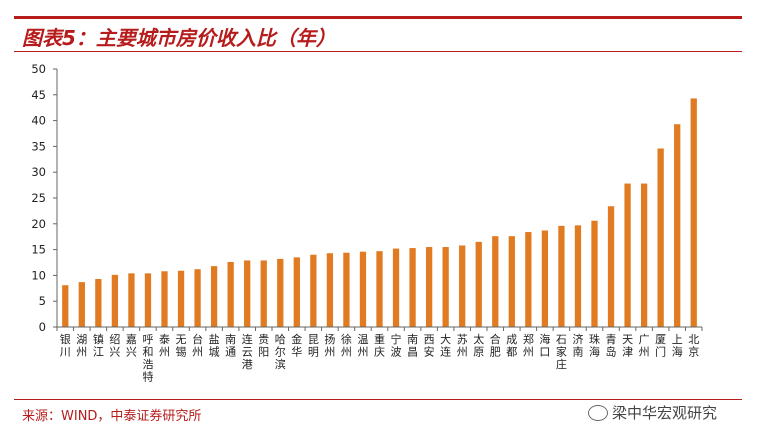 This screenshot has height=443, width=758. Describe the element at coordinates (38, 146) in the screenshot. I see `y-tick-label: 35` at that location.